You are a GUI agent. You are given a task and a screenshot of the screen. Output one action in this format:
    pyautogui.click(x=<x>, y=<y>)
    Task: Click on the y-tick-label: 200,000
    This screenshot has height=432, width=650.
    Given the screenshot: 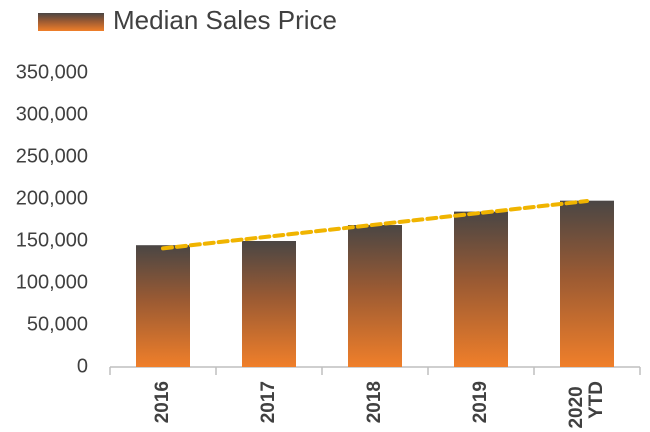 What is the action you would take?
    pyautogui.click(x=52, y=198)
    